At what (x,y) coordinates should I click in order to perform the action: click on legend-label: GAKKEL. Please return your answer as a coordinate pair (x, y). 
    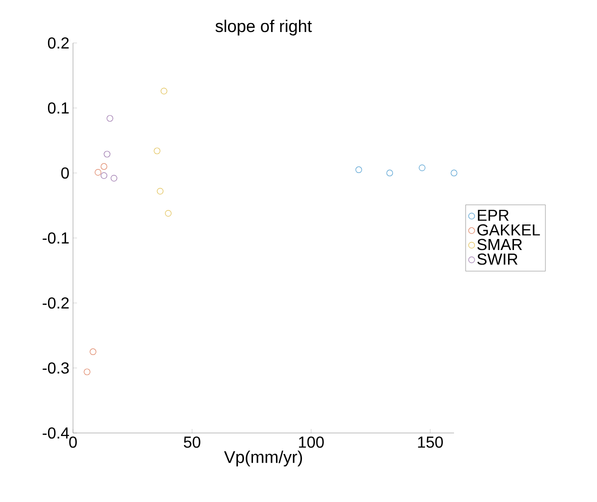
    Looking at the image, I should click on (508, 230).